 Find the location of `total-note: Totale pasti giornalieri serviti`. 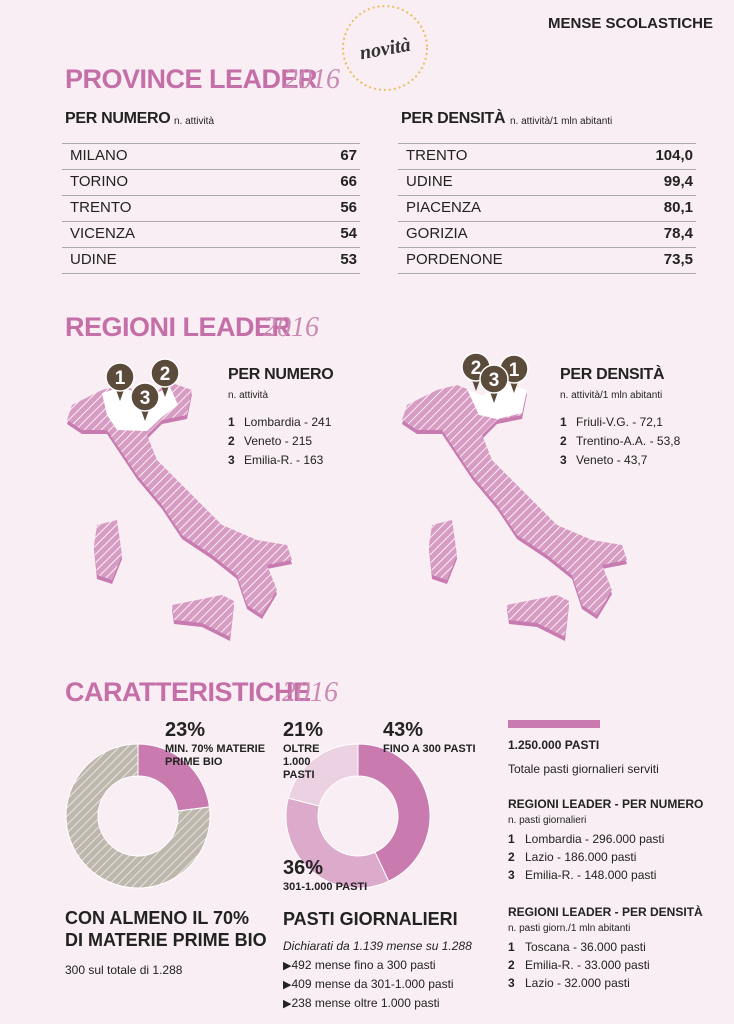

total-note: Totale pasti giornalieri serviti is located at coordinates (583, 769).